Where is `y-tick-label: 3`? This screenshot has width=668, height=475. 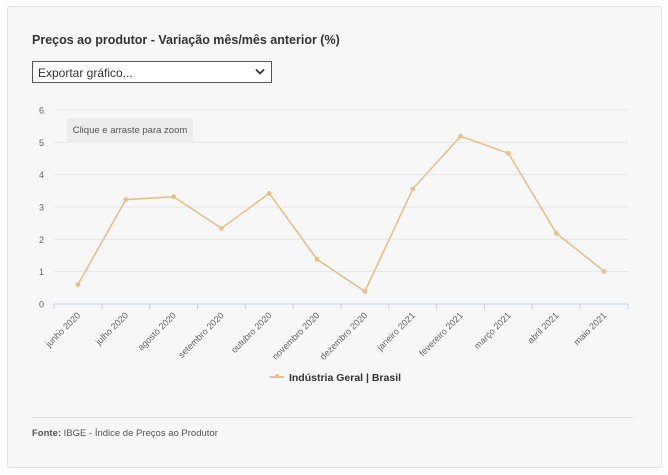
y-tick-label: 3 is located at coordinates (41, 208).